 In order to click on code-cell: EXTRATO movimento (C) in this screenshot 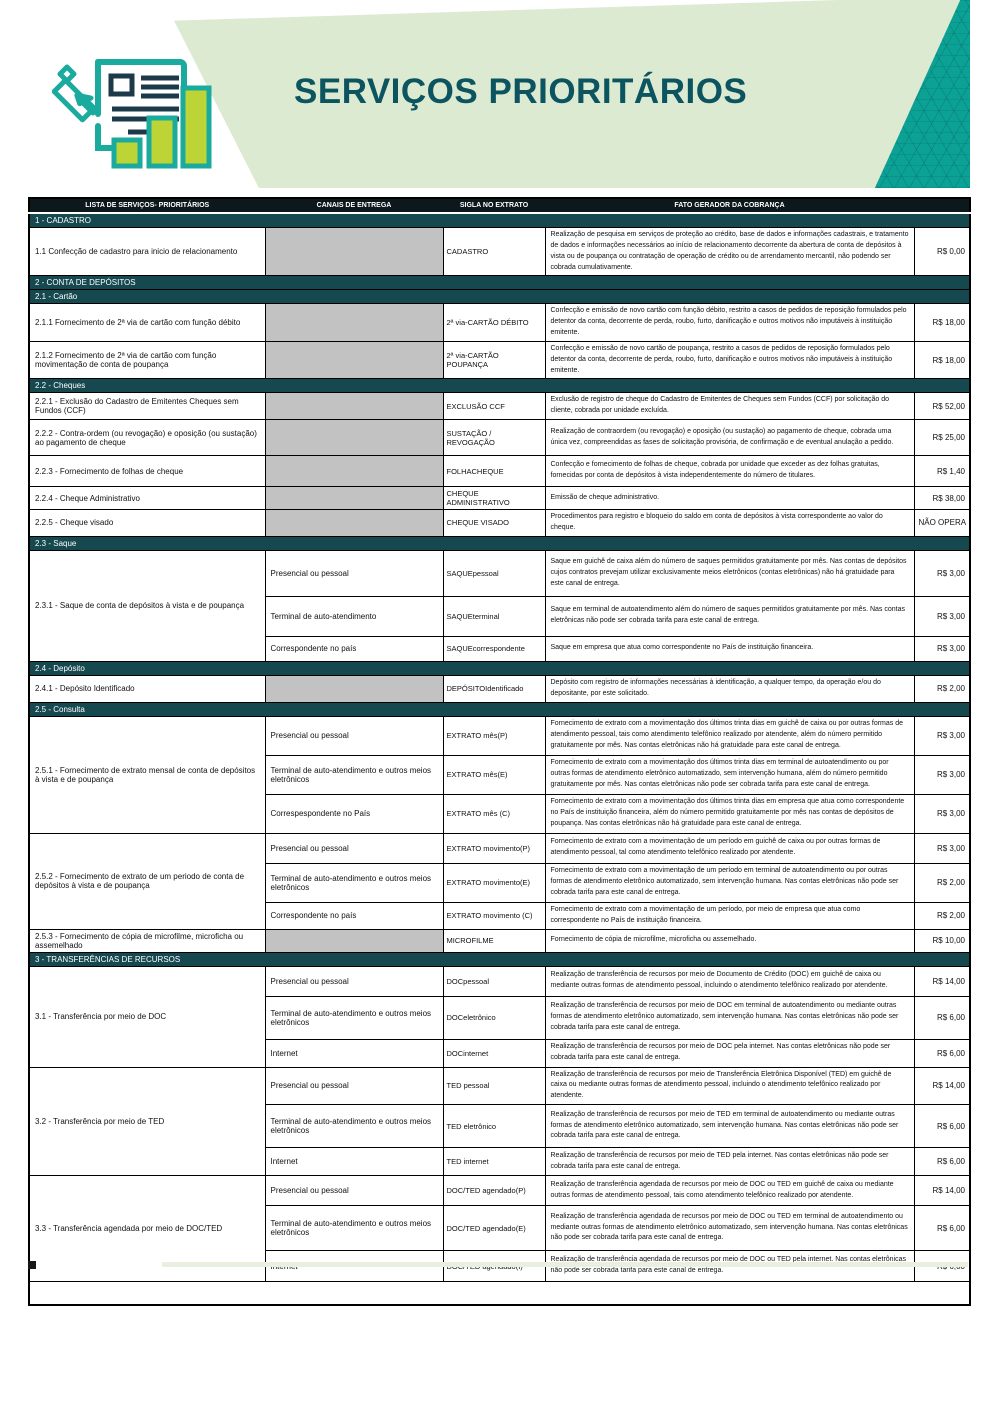, I will do `click(494, 915)`.